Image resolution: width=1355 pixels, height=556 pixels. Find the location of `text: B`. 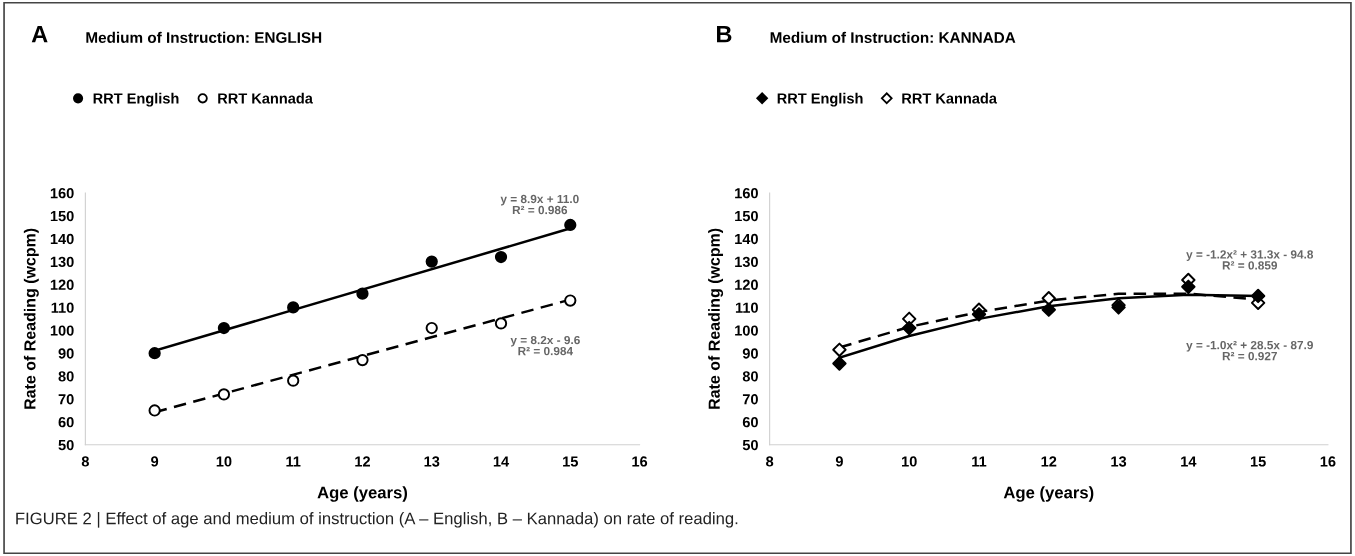

text: B is located at coordinates (724, 34).